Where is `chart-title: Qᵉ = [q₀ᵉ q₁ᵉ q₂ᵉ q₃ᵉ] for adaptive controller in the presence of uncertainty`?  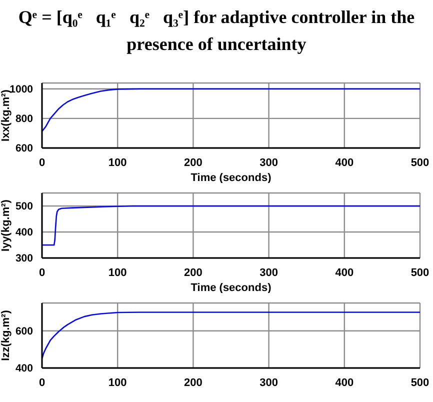
chart-title: Qᵉ = [q₀ᵉ q₁ᵉ q₂ᵉ q₃ᵉ] for adaptive controller in the presence of uncertainty is located at coordinates (216, 31).